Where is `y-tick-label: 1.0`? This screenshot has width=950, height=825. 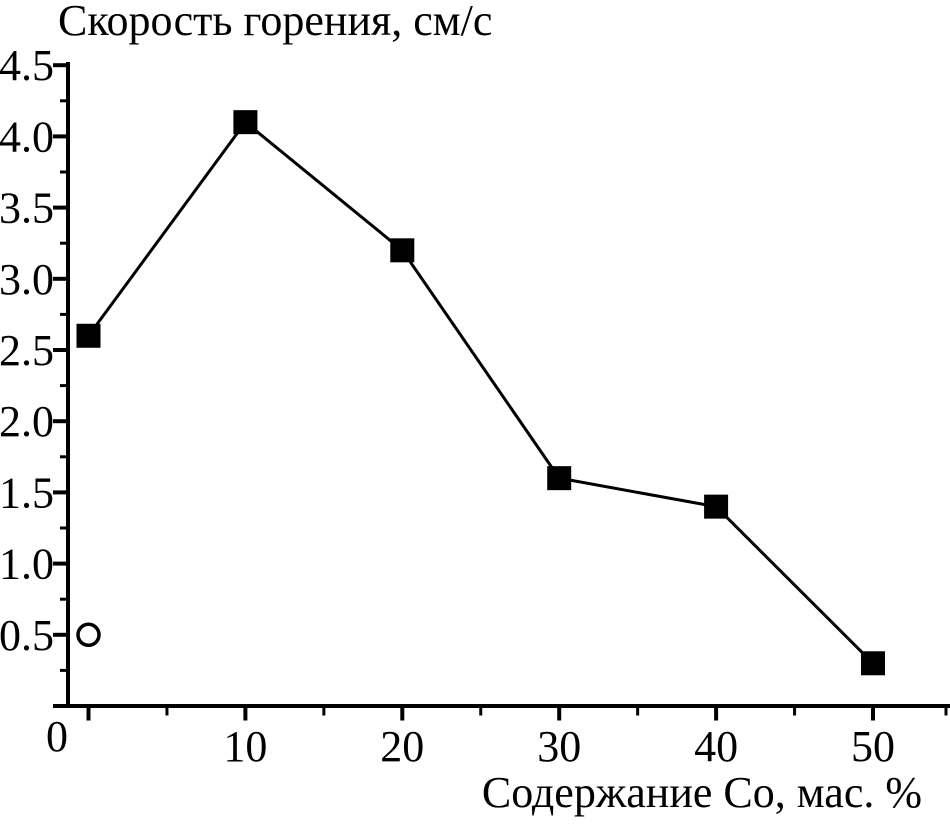
y-tick-label: 1.0 is located at coordinates (27, 564).